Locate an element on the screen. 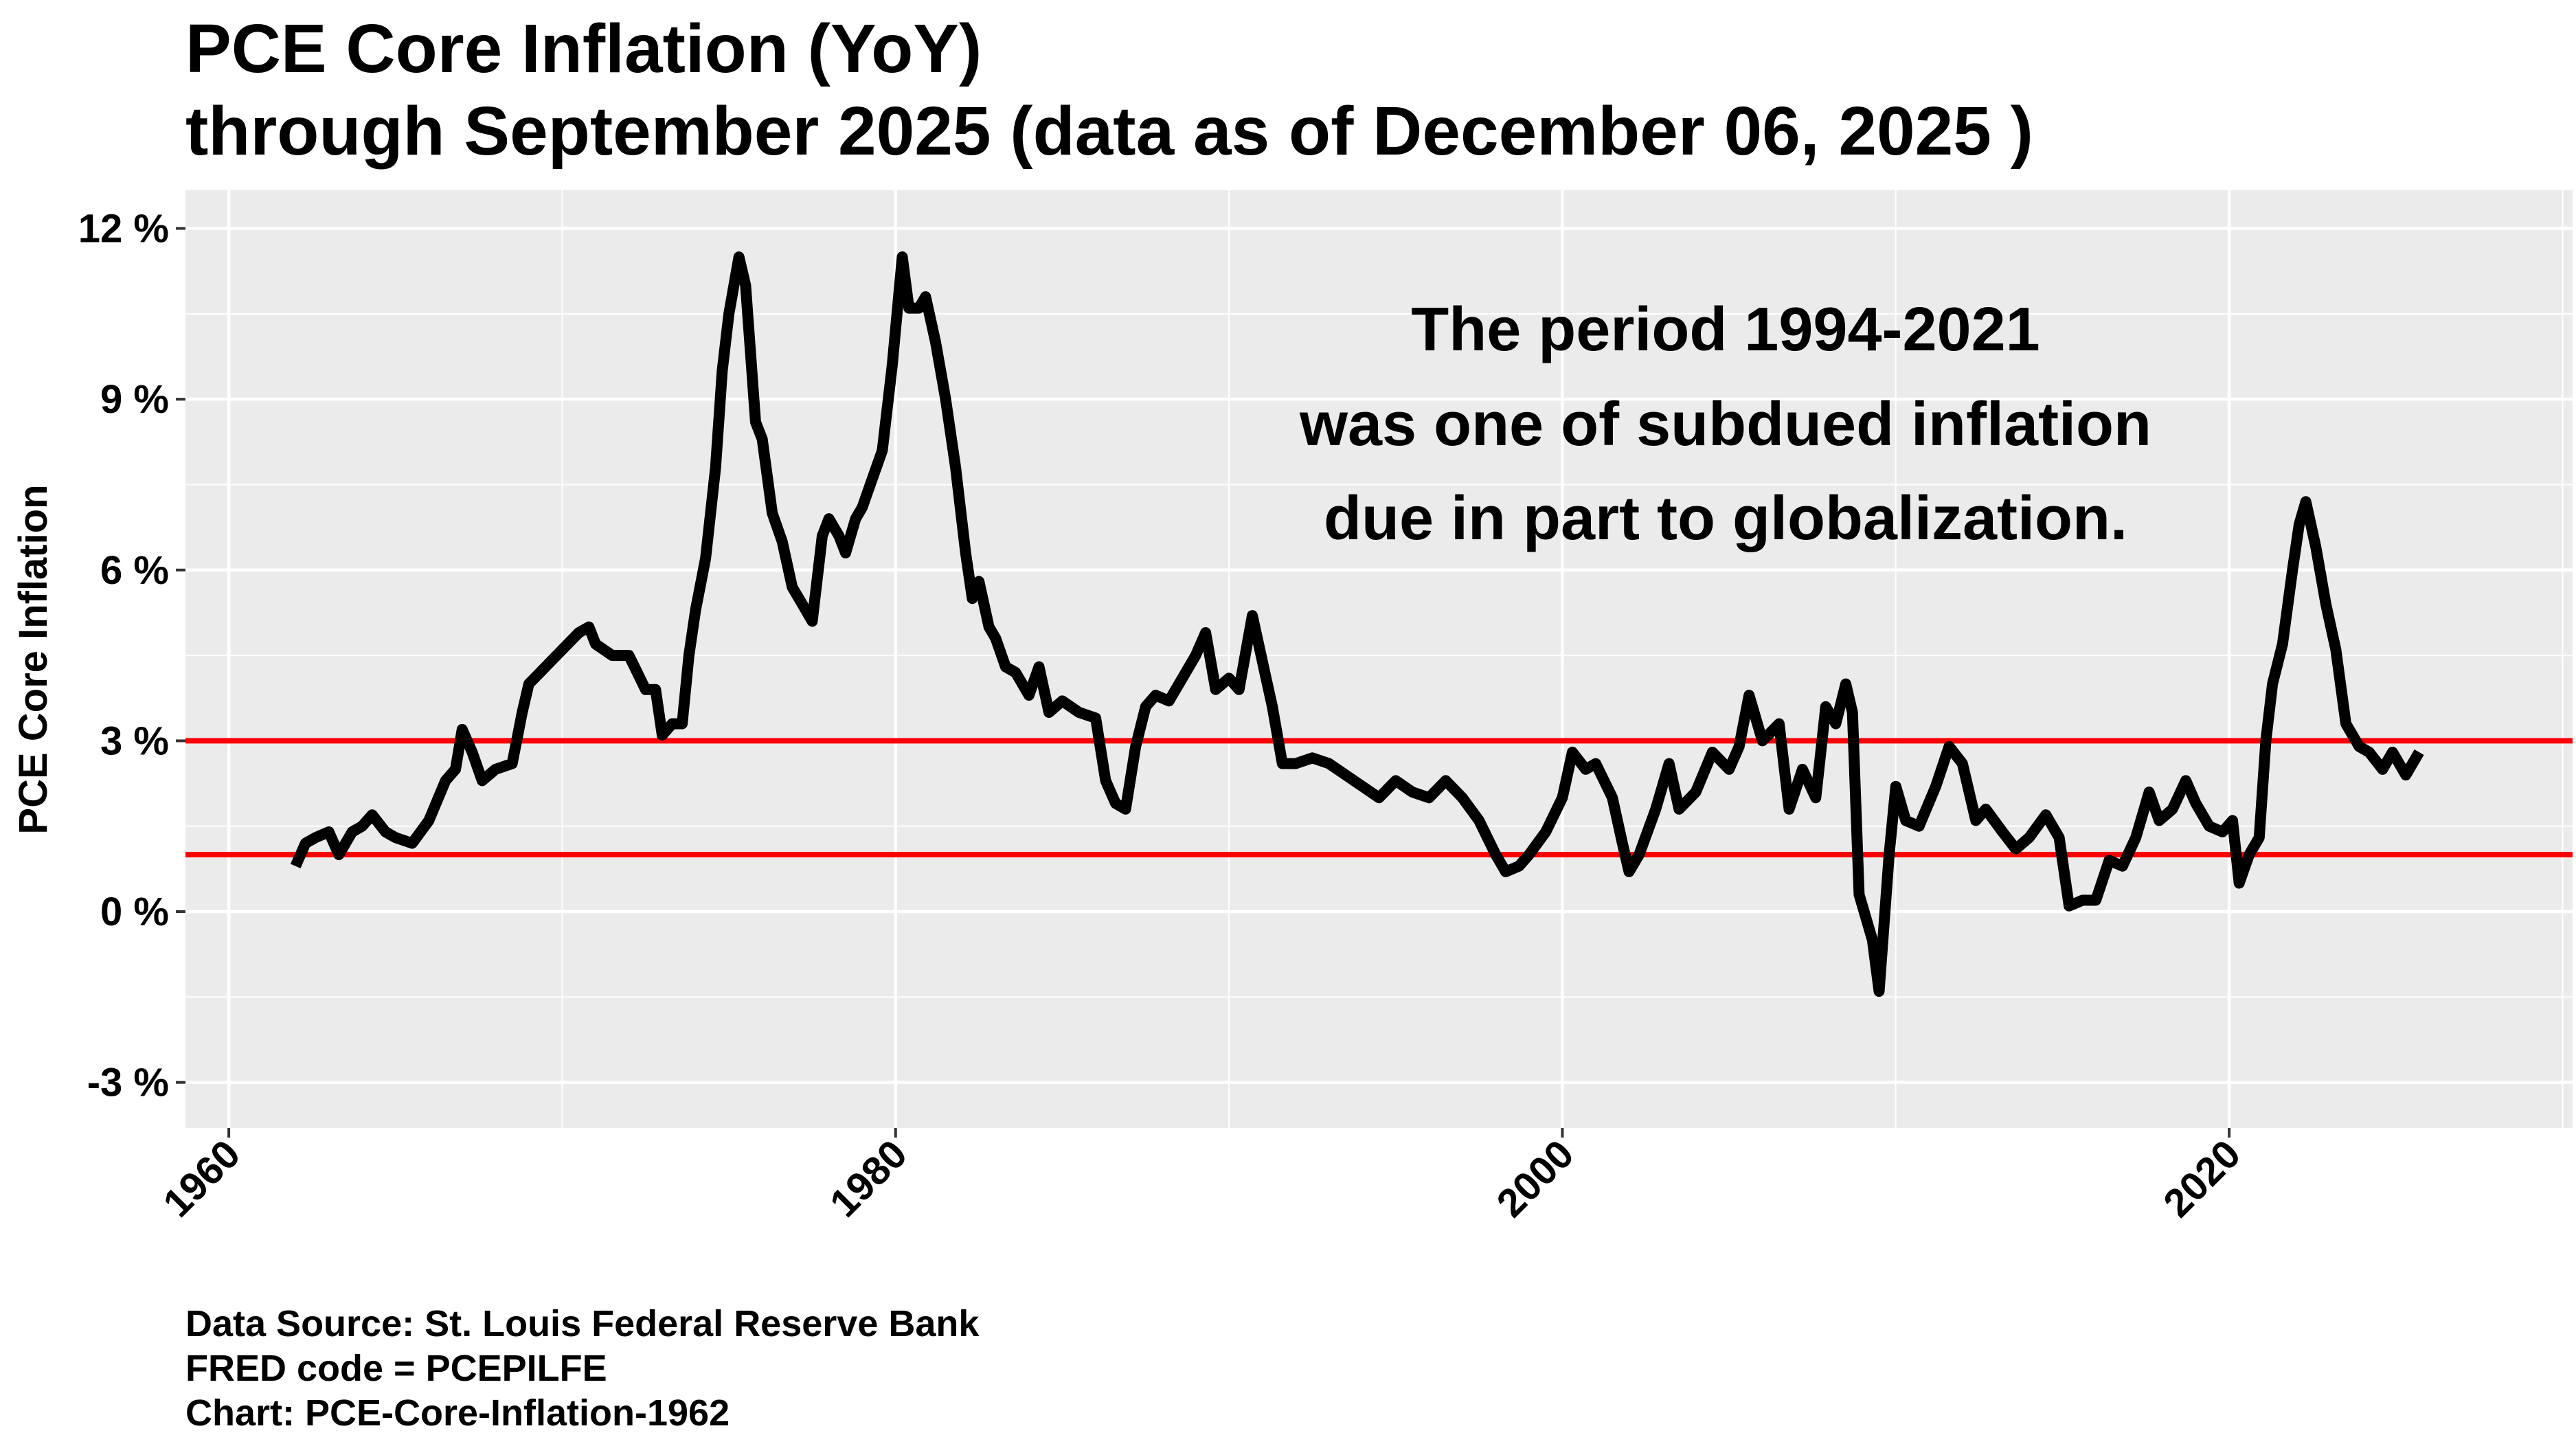 This screenshot has height=1446, width=2576. x-tick-label: 1960 is located at coordinates (202, 1178).